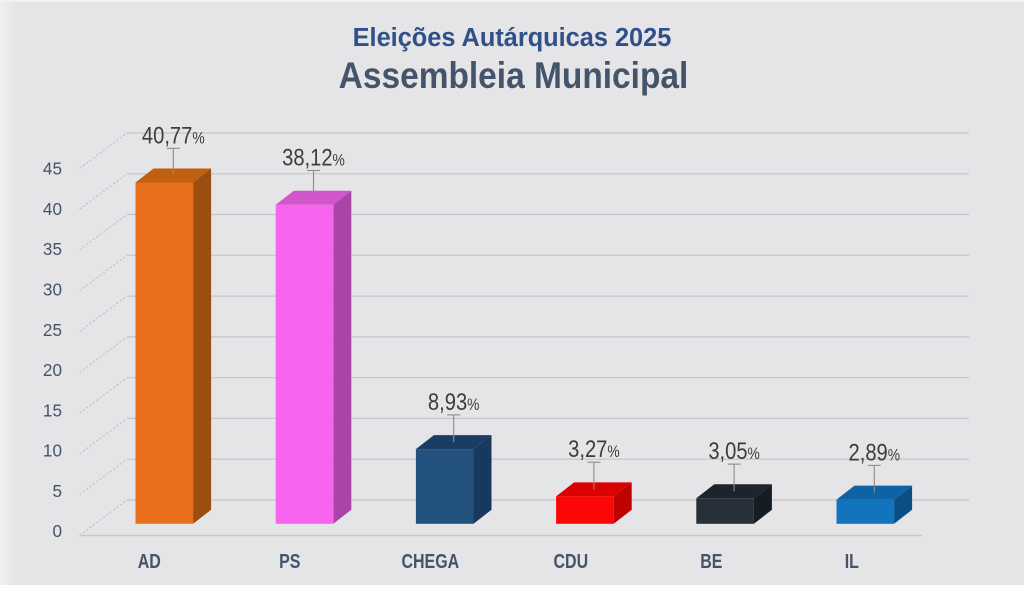 The height and width of the screenshot is (591, 1024). What do you see at coordinates (454, 401) in the screenshot?
I see `svg-text: 8,93%` at bounding box center [454, 401].